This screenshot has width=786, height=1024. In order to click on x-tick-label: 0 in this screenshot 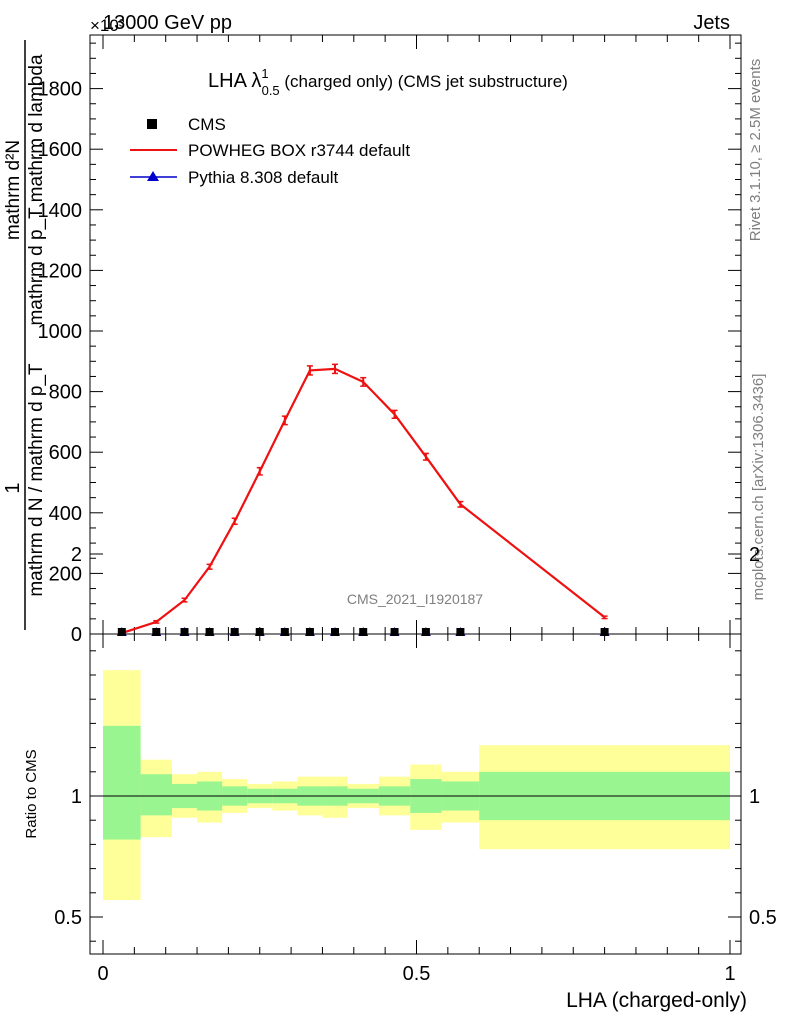, I will do `click(102, 974)`.